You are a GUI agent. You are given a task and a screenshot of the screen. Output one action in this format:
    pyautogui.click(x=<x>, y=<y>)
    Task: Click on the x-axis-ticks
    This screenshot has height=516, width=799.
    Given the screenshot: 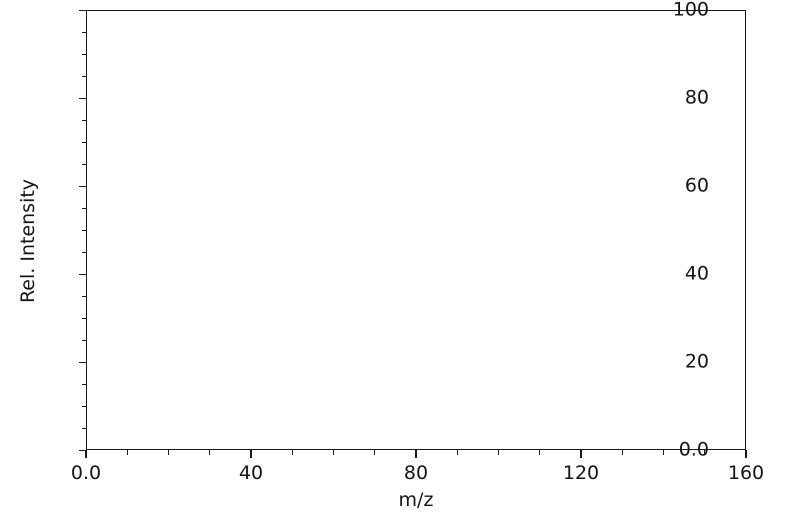 What is the action you would take?
    pyautogui.click(x=416, y=457)
    